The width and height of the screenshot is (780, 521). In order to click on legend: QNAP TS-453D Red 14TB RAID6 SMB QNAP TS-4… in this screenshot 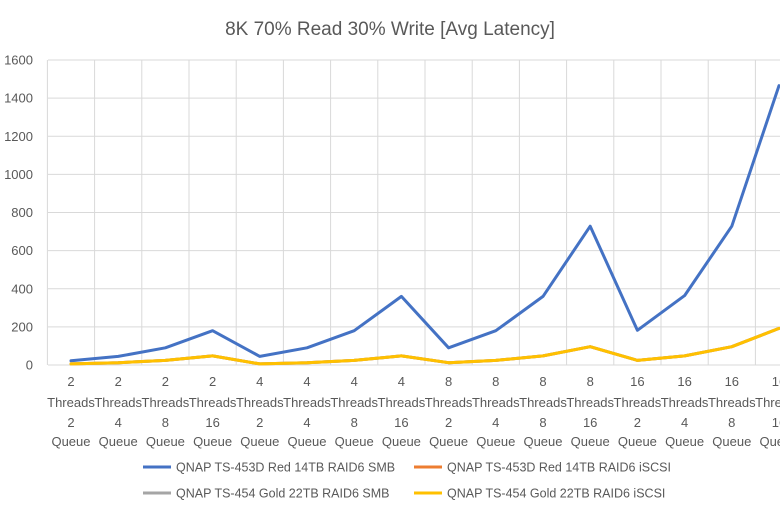, I will do `click(407, 481)`.